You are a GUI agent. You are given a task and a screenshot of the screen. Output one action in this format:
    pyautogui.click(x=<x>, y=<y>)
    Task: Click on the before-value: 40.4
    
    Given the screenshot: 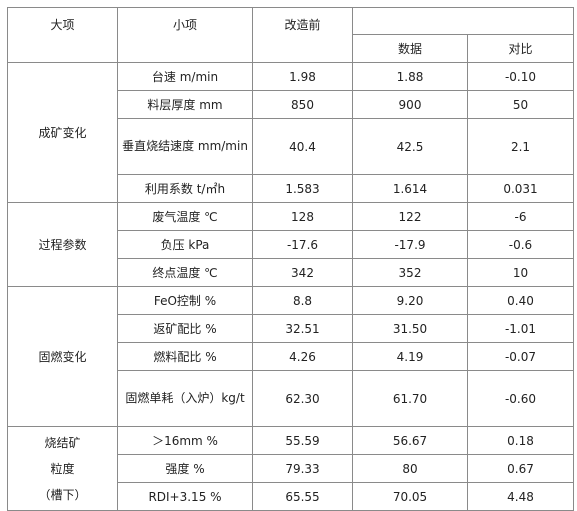 What is the action you would take?
    pyautogui.click(x=302, y=146)
    